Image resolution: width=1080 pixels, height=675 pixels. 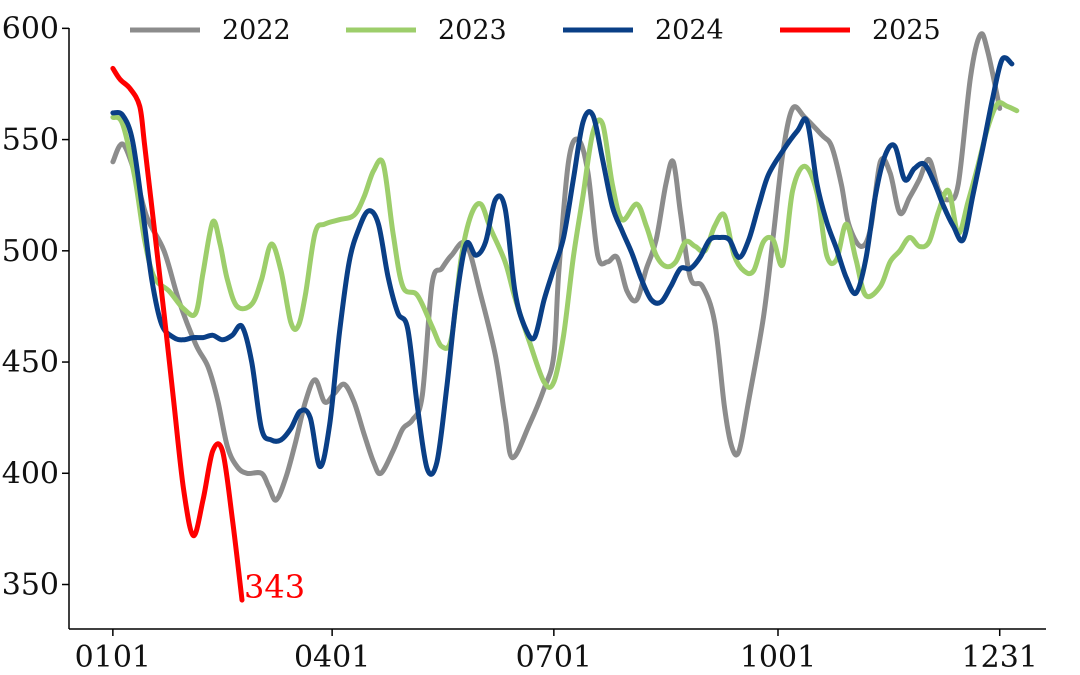 I want to click on end-value-label-2025: 343, so click(x=274, y=587).